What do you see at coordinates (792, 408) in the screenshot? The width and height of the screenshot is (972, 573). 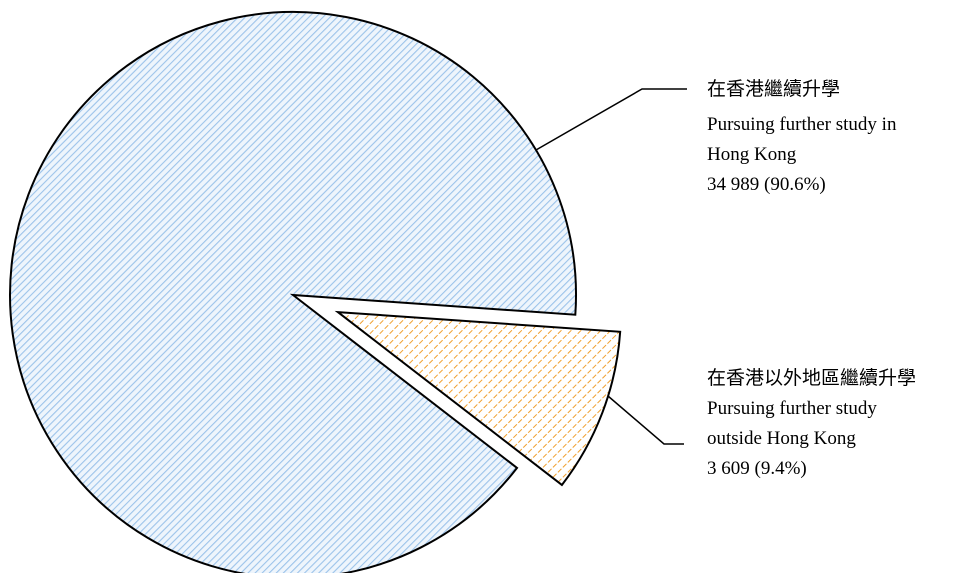 I see `label-outside-hong-kong-en-line1: Pursuing further study` at bounding box center [792, 408].